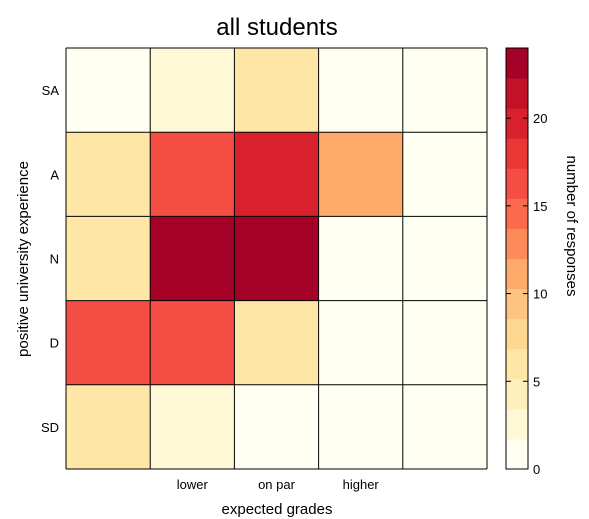 This screenshot has width=589, height=519. I want to click on colorbar-tick-label: 5, so click(536, 381).